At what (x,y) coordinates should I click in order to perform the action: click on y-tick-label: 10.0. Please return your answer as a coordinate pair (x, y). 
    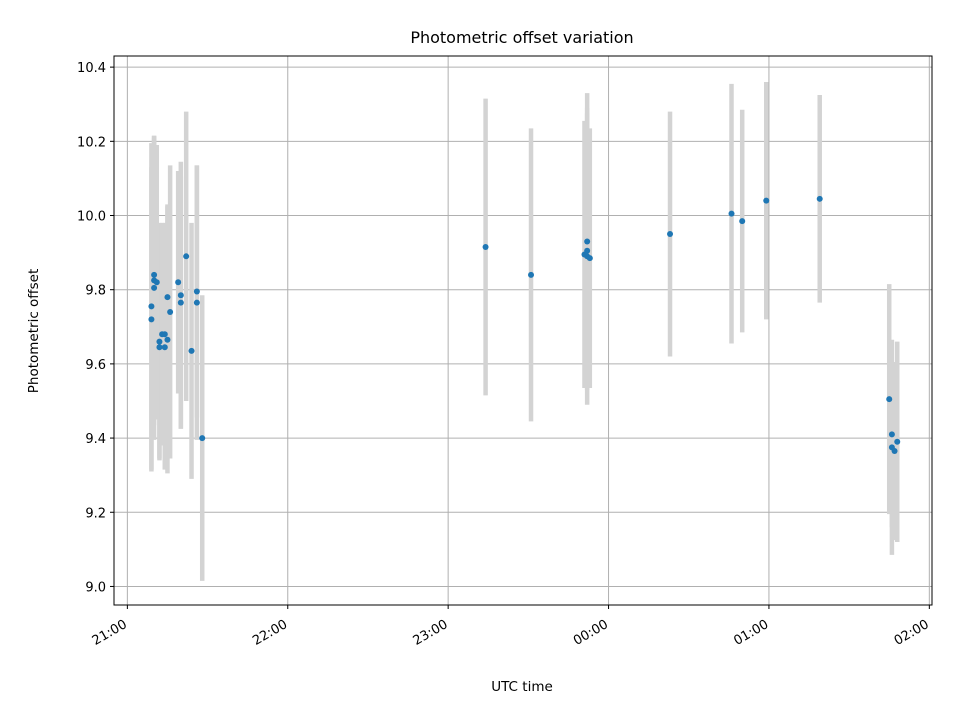
    Looking at the image, I should click on (91, 217).